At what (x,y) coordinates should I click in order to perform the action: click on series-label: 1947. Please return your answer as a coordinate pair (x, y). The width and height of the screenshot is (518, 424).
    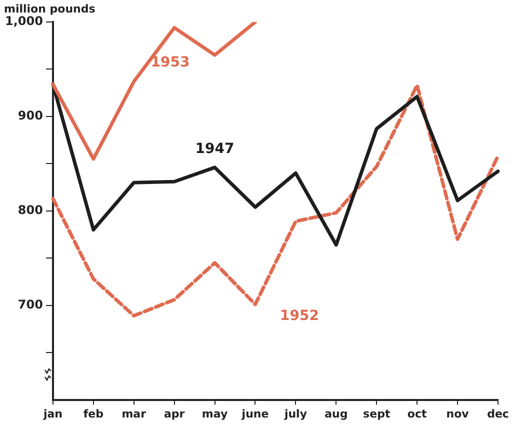
    Looking at the image, I should click on (214, 149).